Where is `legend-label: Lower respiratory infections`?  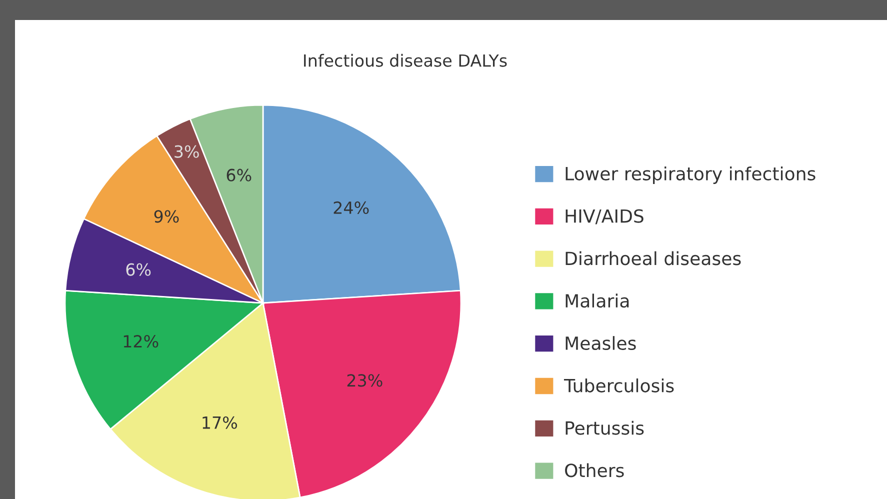 legend-label: Lower respiratory infections is located at coordinates (691, 175).